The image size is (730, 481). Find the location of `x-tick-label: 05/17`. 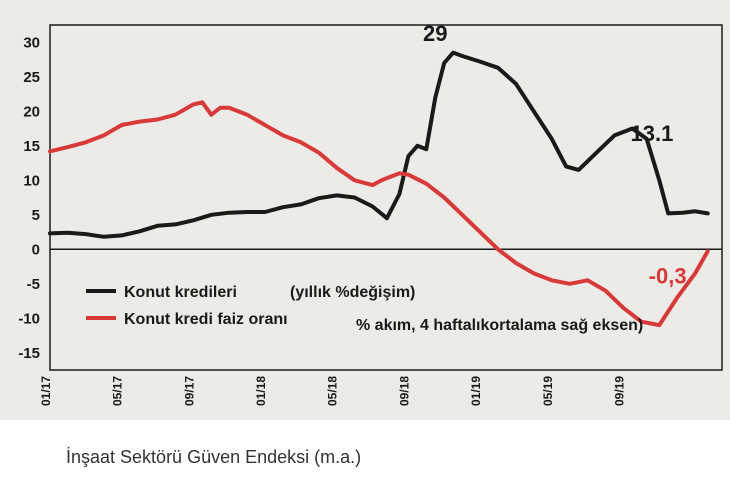

x-tick-label: 05/17 is located at coordinates (118, 391).